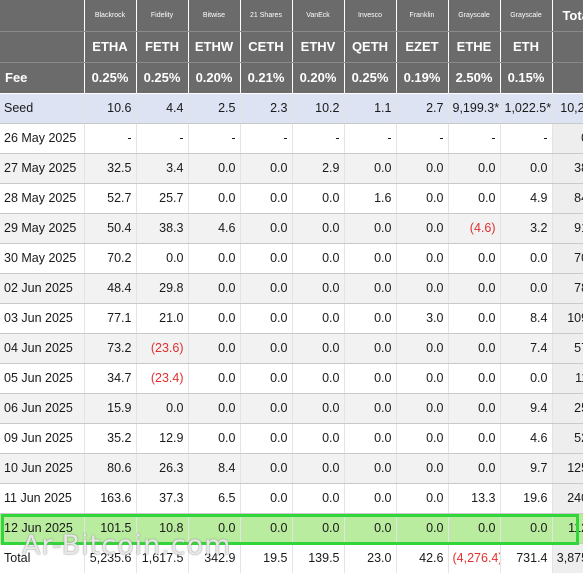  What do you see at coordinates (42, 288) in the screenshot?
I see `row-label: 02 Jun 2025` at bounding box center [42, 288].